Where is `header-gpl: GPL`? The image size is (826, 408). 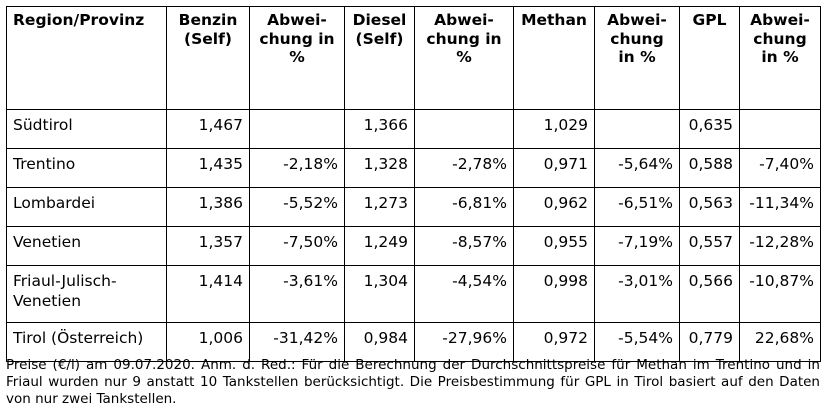 header-gpl: GPL is located at coordinates (709, 58).